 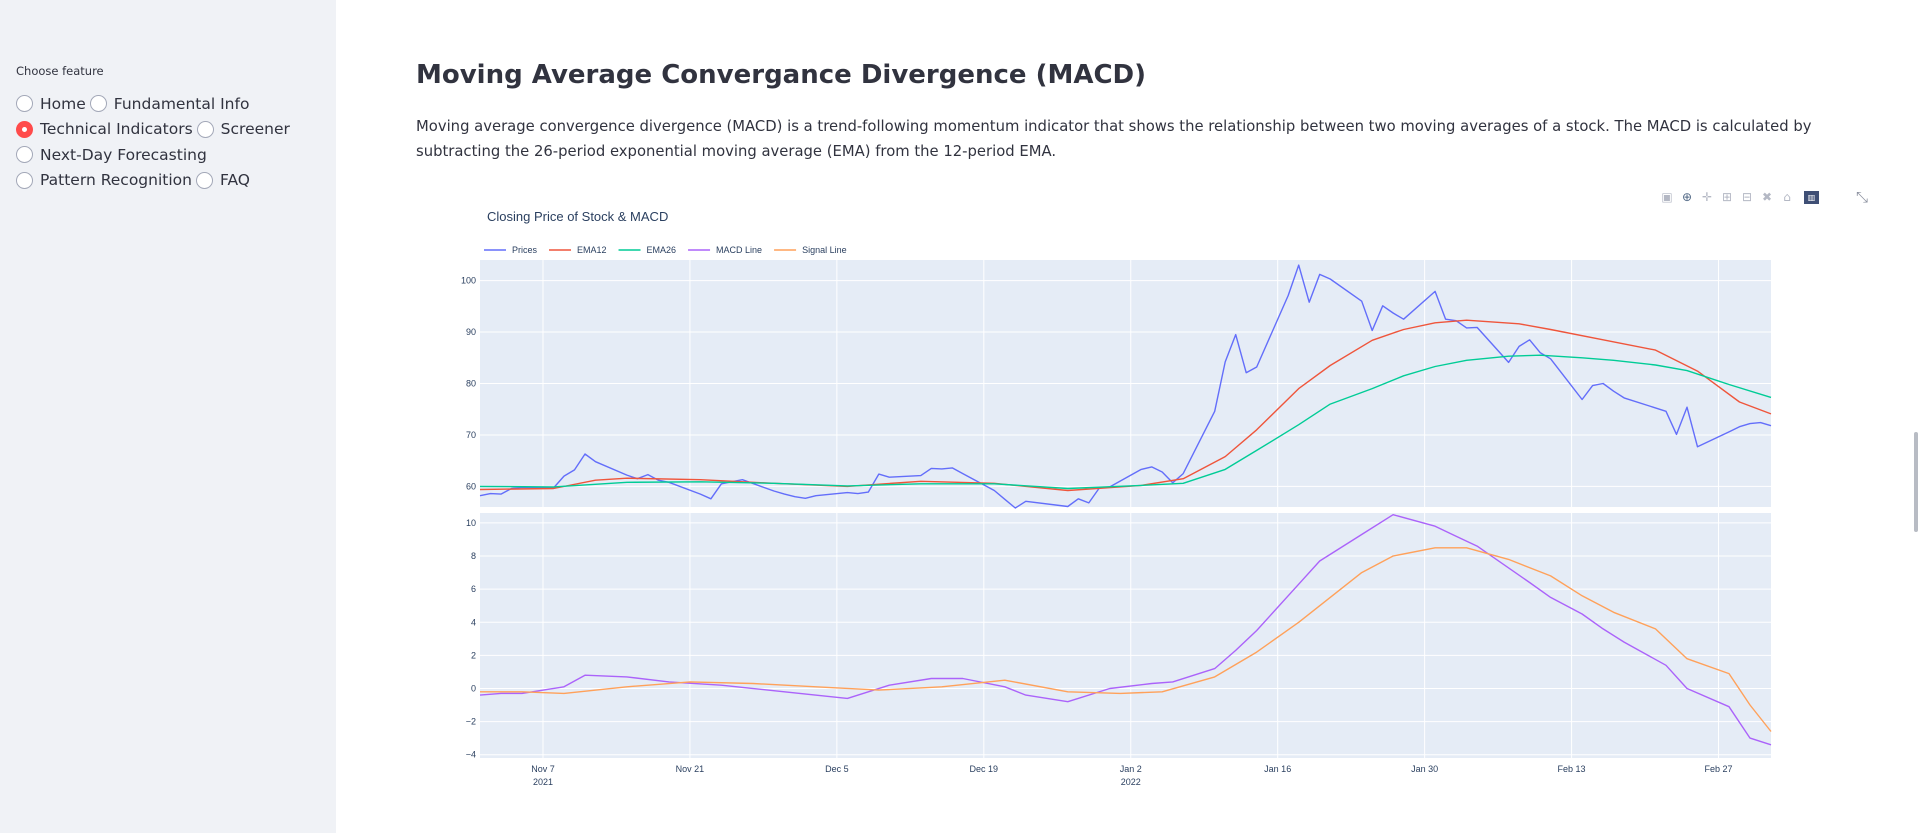 I want to click on radio-label-next-day-forecasting: Next-Day Forecasting, so click(x=123, y=154).